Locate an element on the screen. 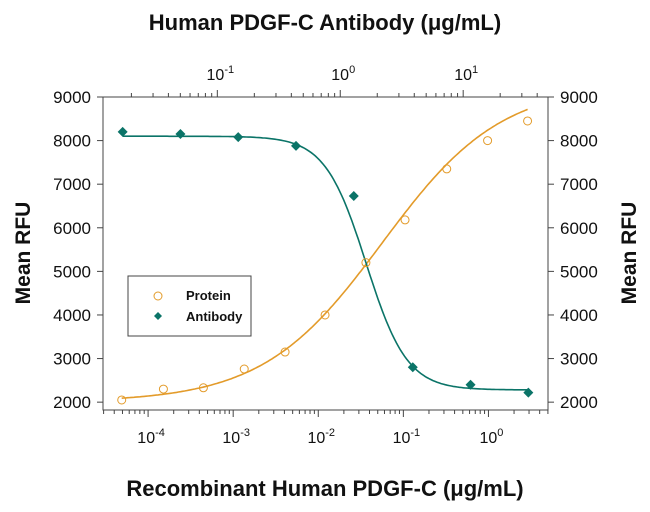 The height and width of the screenshot is (512, 650). y-tick-label-left: 5000 is located at coordinates (72, 271).